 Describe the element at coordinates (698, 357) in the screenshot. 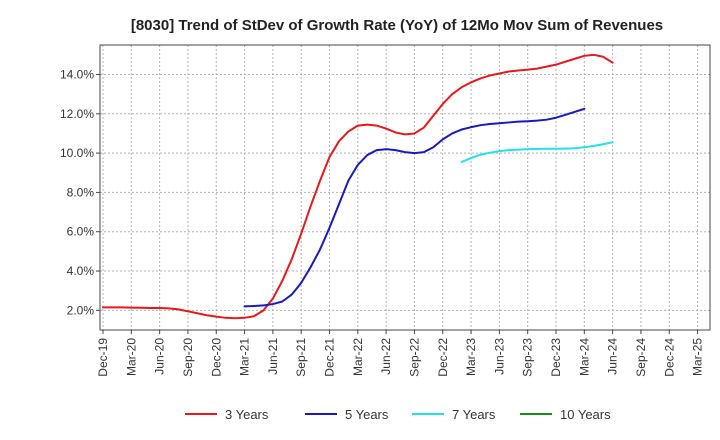

I see `x-tick-label: Mar-25` at that location.